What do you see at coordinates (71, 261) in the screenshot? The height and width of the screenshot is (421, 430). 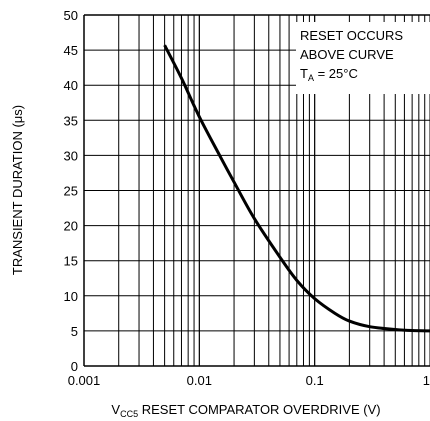 I see `y-tick-label: 15` at bounding box center [71, 261].